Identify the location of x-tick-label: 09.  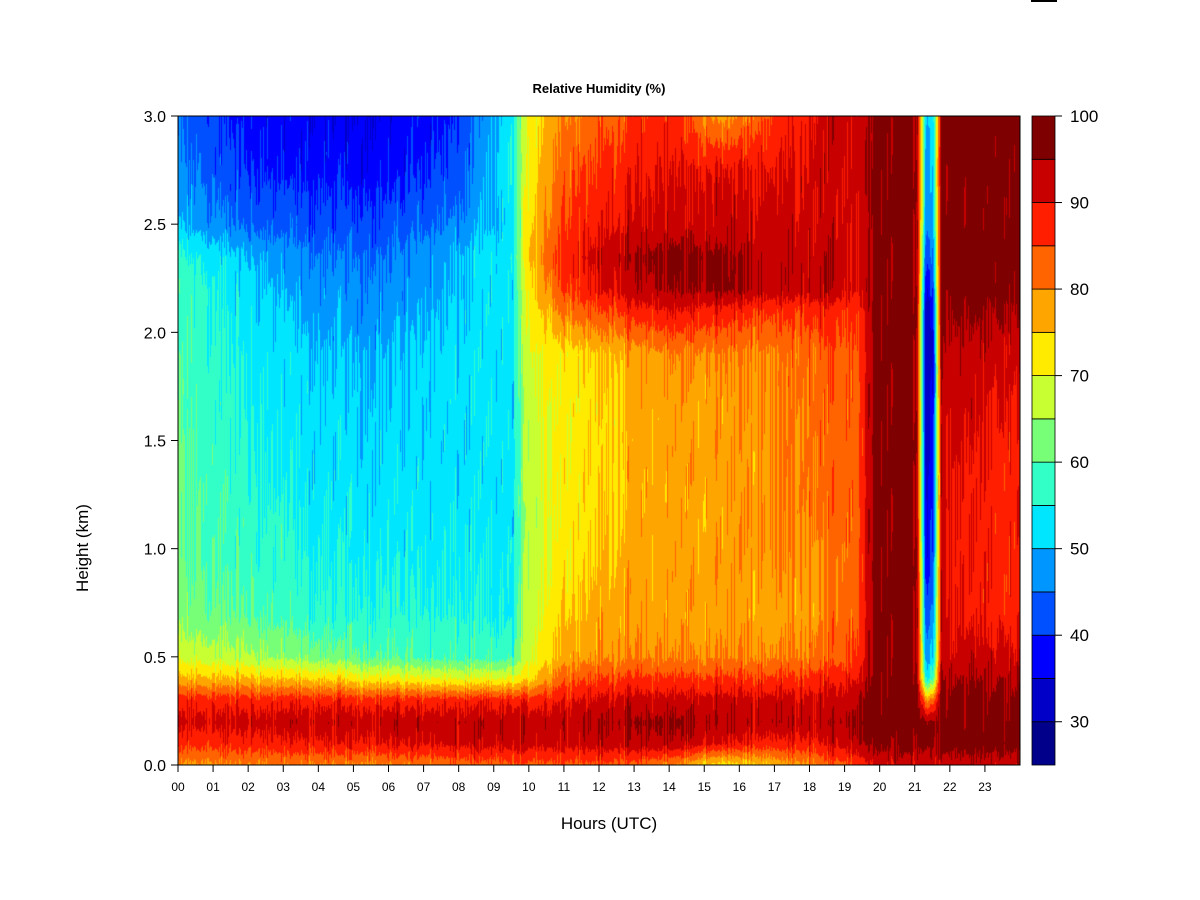
(494, 787).